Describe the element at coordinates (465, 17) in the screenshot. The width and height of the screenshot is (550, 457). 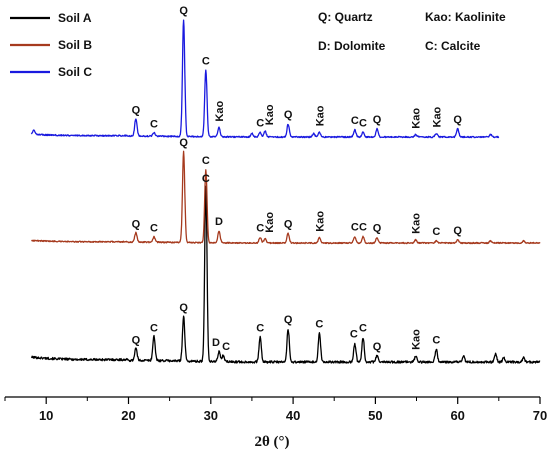
I see `mineral-key-kaolinite: Kao: Kaolinite` at that location.